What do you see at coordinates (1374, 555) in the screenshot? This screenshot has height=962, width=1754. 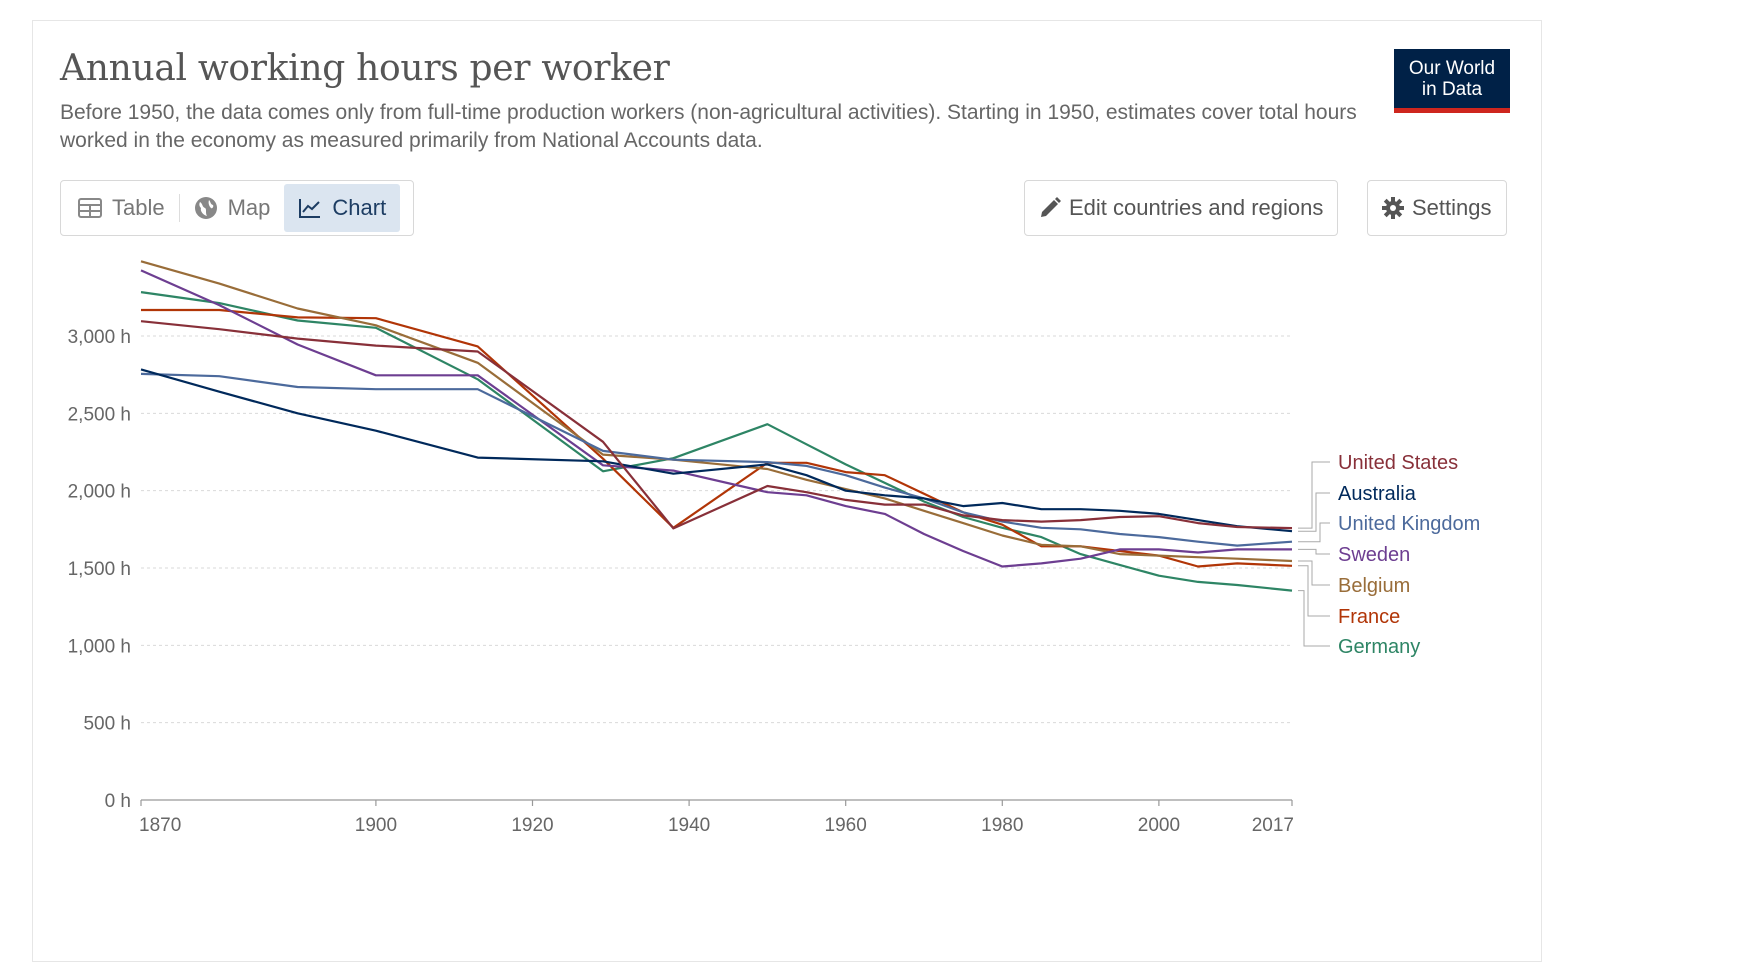 I see `legend-label-sweden: Sweden` at bounding box center [1374, 555].